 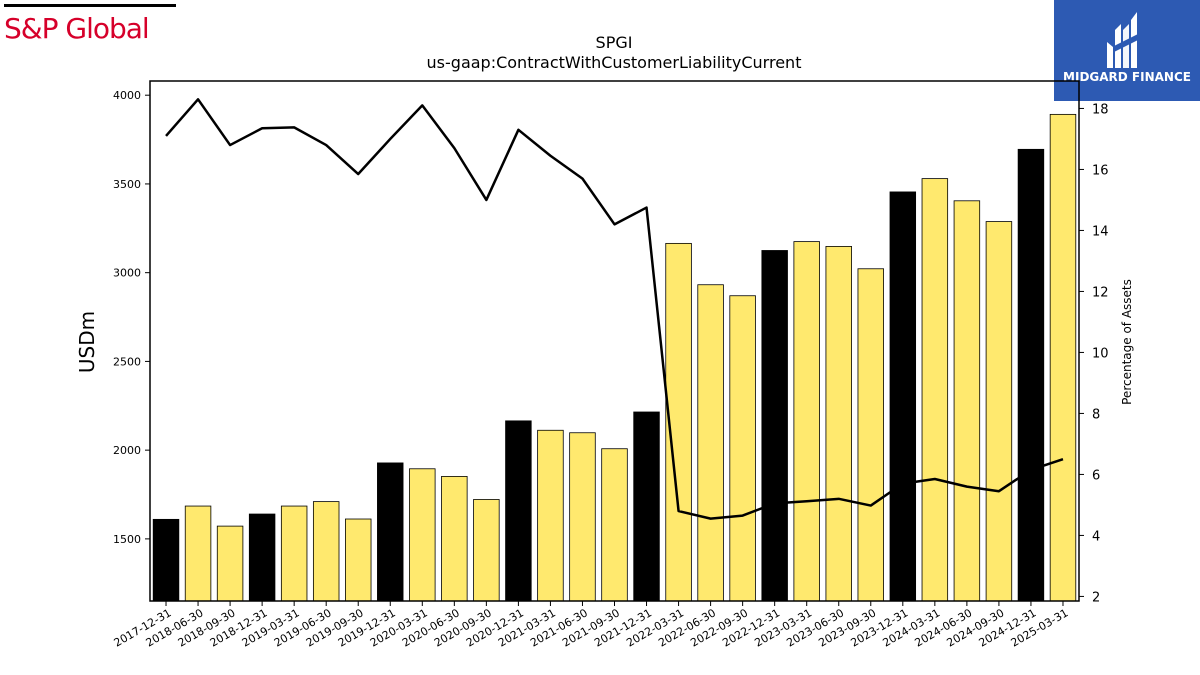 What do you see at coordinates (127, 184) in the screenshot?
I see `y-tick-label: 3500` at bounding box center [127, 184].